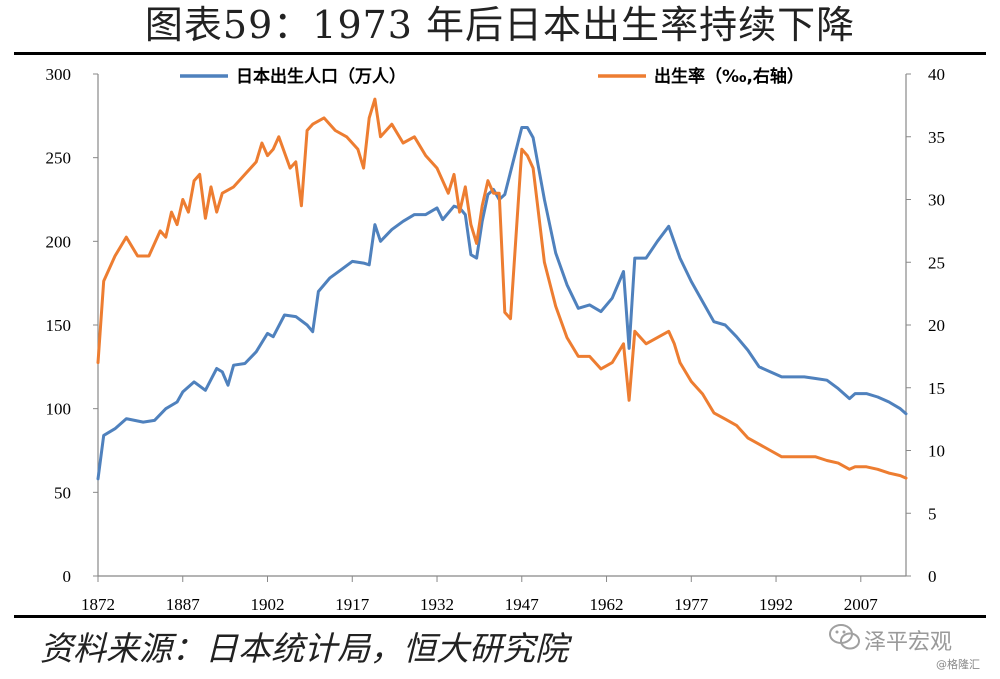 This screenshot has height=679, width=1000. I want to click on bottom-rule, so click(500, 616).